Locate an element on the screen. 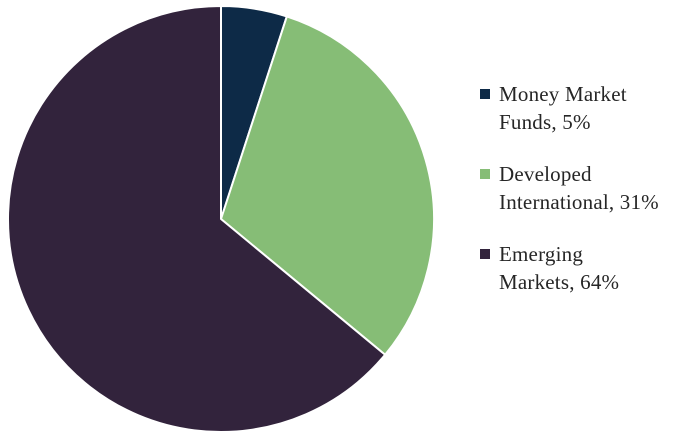 The width and height of the screenshot is (689, 439). legend-label-emerging-markets-line2: Markets, 64% is located at coordinates (559, 282).